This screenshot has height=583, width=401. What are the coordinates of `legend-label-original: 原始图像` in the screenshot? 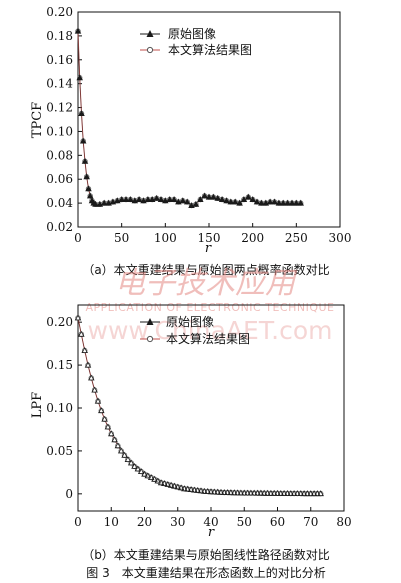 It's located at (190, 322).